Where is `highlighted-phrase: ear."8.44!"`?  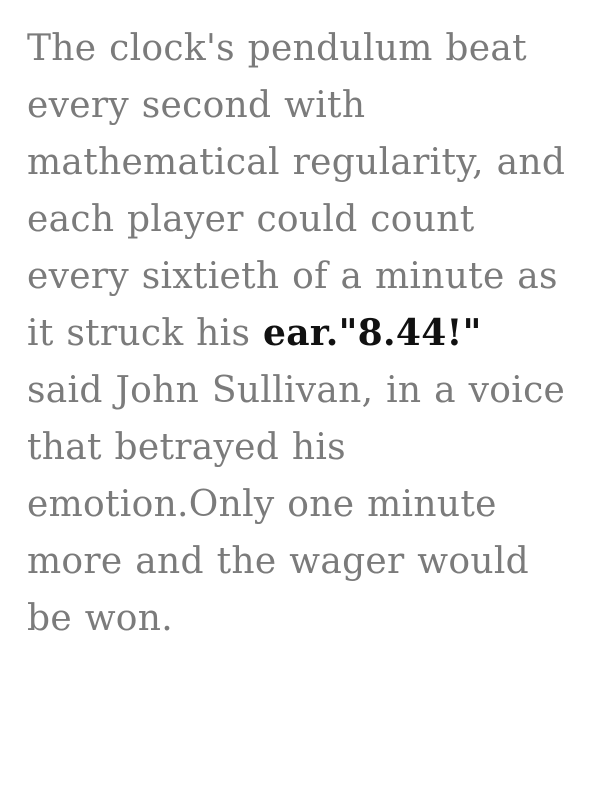 highlighted-phrase: ear."8.44!" is located at coordinates (372, 333).